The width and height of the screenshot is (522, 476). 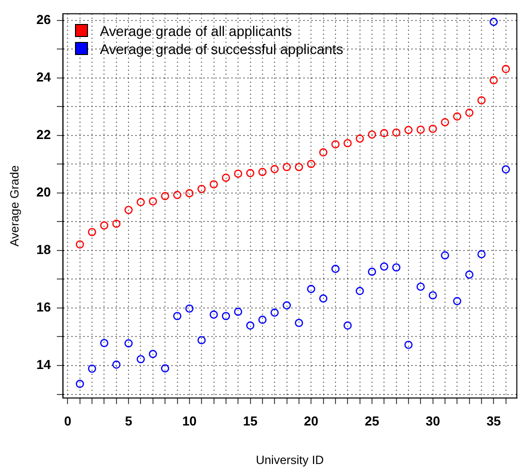 I want to click on y-tick-label: 14, so click(x=44, y=364).